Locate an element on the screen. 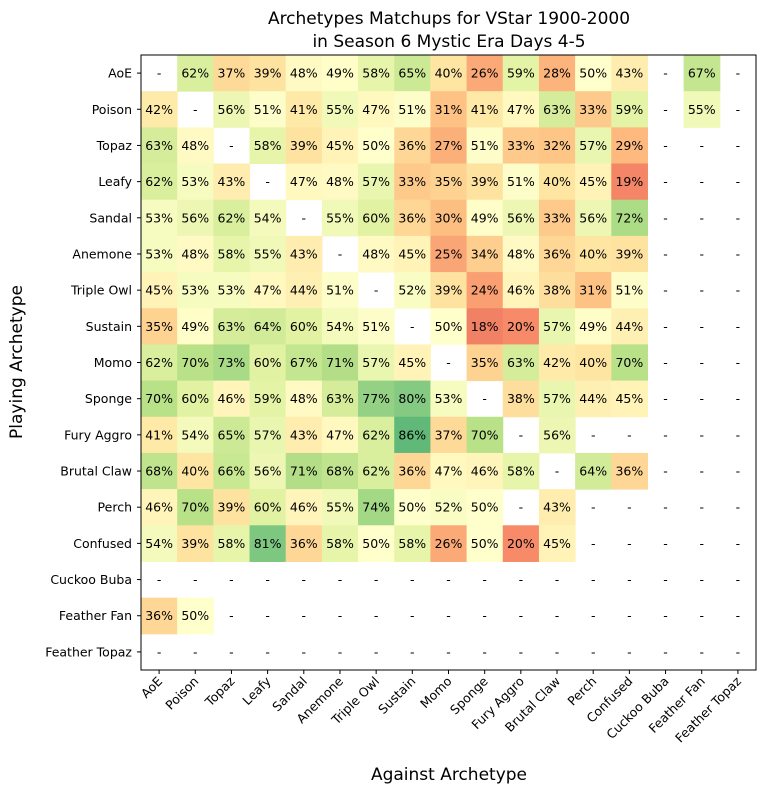 The height and width of the screenshot is (793, 767). cell-value-label: 50% is located at coordinates (485, 507).